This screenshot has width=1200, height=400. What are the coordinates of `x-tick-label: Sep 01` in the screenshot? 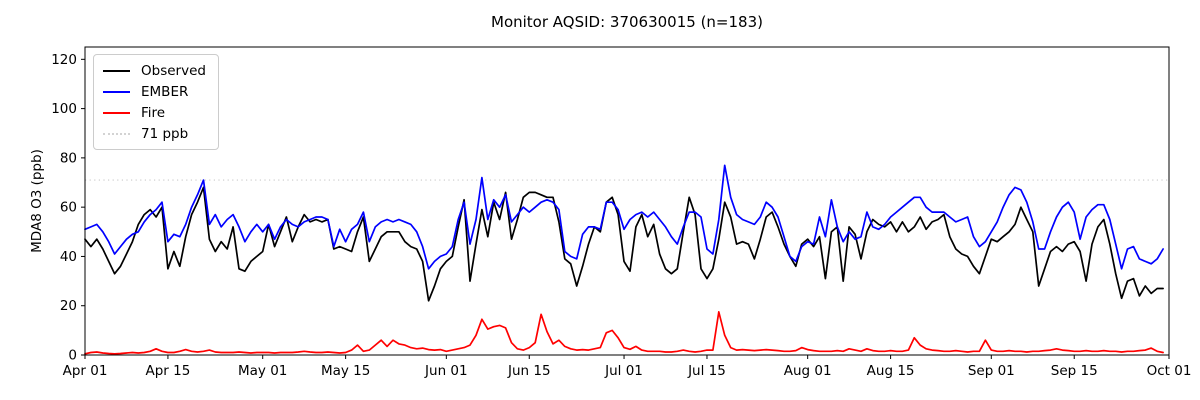 It's located at (991, 371).